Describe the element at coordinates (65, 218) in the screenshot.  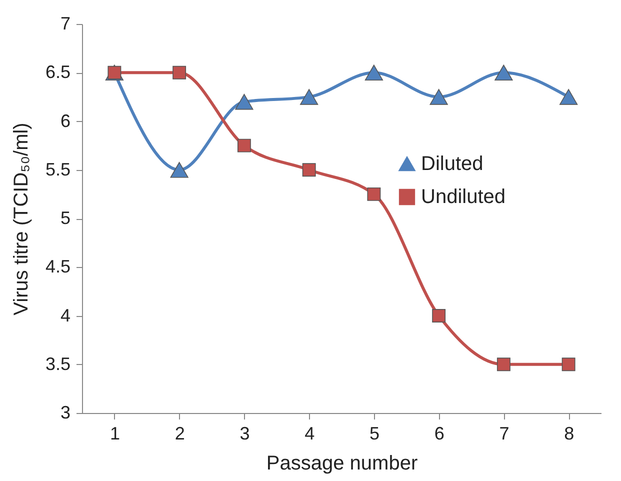
I see `y-tick-label: 5` at that location.